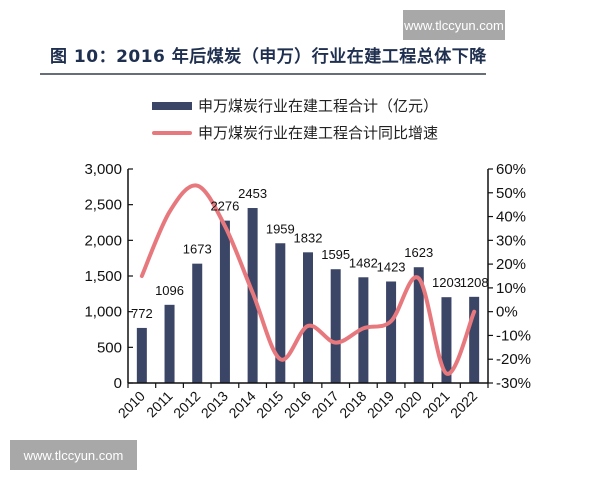  Describe the element at coordinates (142, 313) in the screenshot. I see `data-label: 772` at that location.